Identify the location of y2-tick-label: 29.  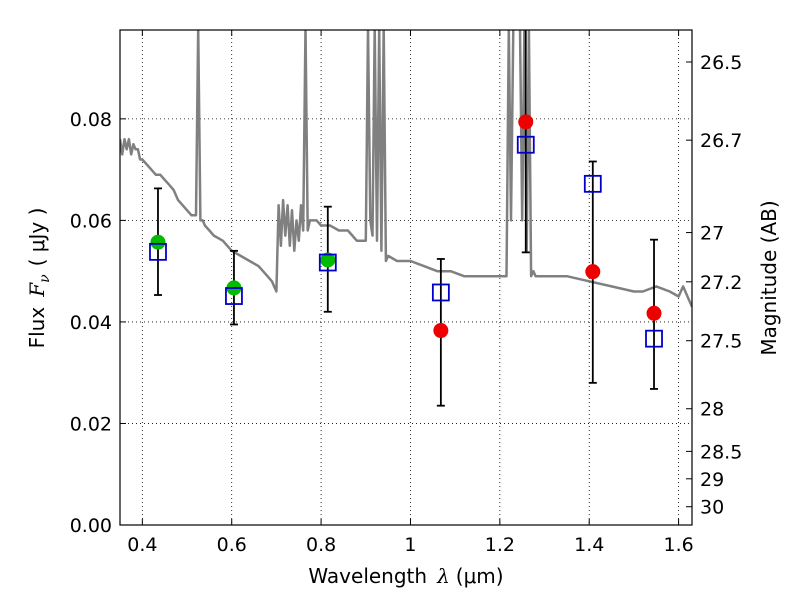
(712, 480).